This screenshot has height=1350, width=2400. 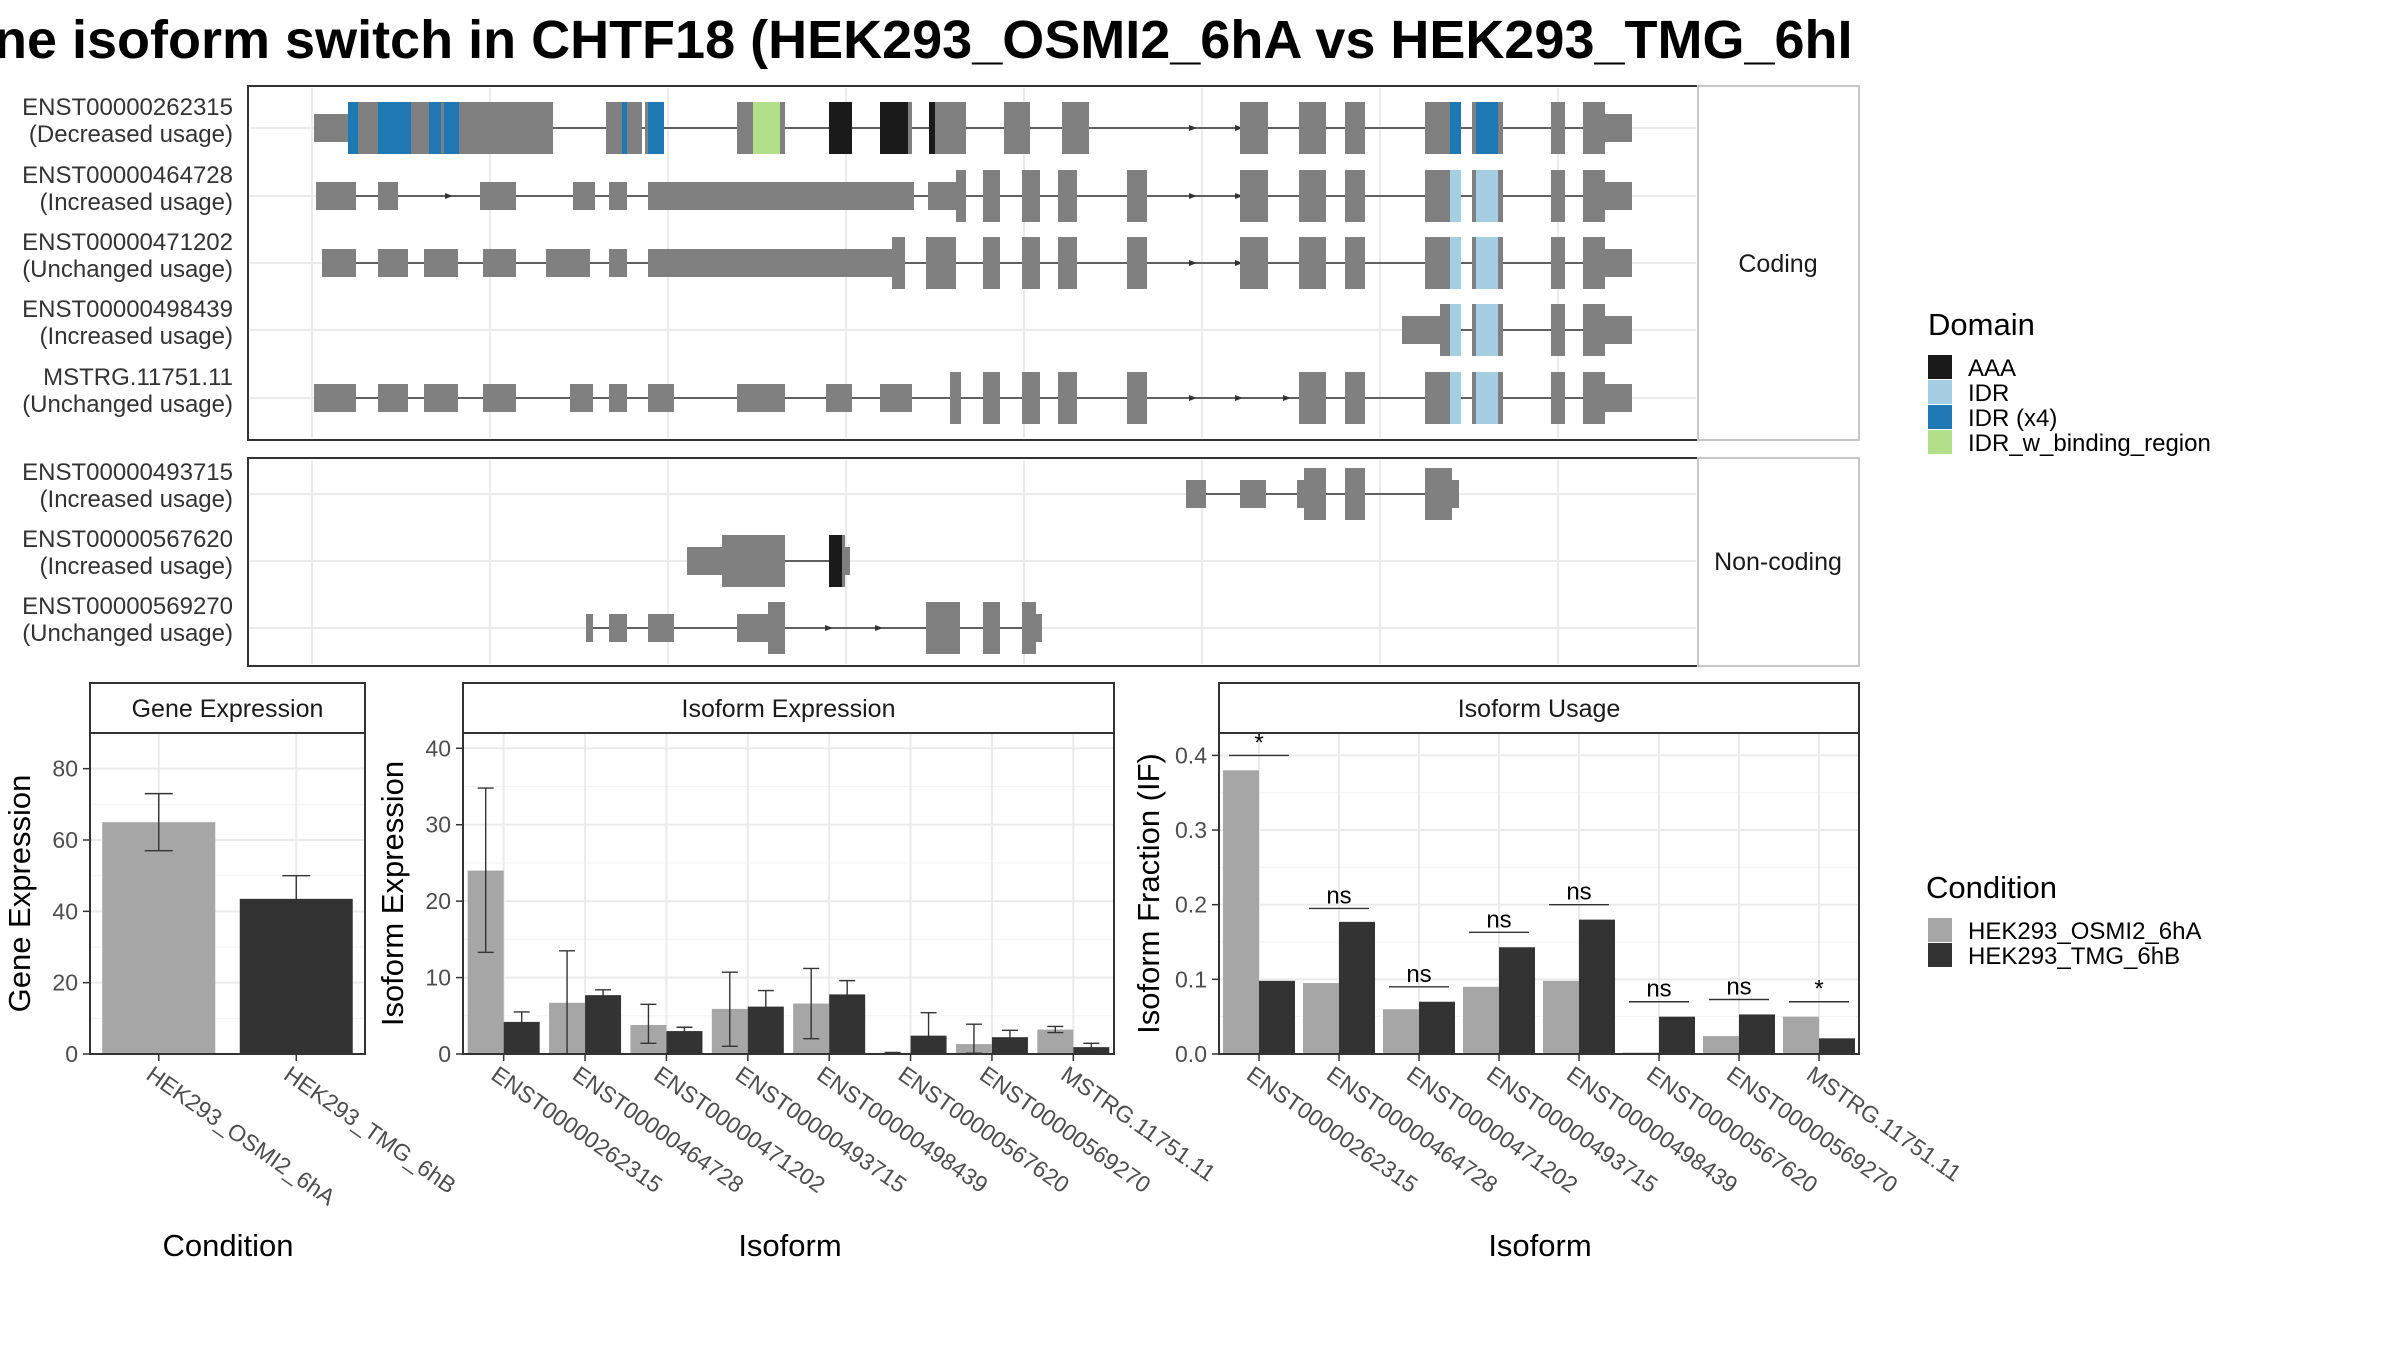 What do you see at coordinates (127, 606) in the screenshot?
I see `transcript-id-label: ENST00000569270` at bounding box center [127, 606].